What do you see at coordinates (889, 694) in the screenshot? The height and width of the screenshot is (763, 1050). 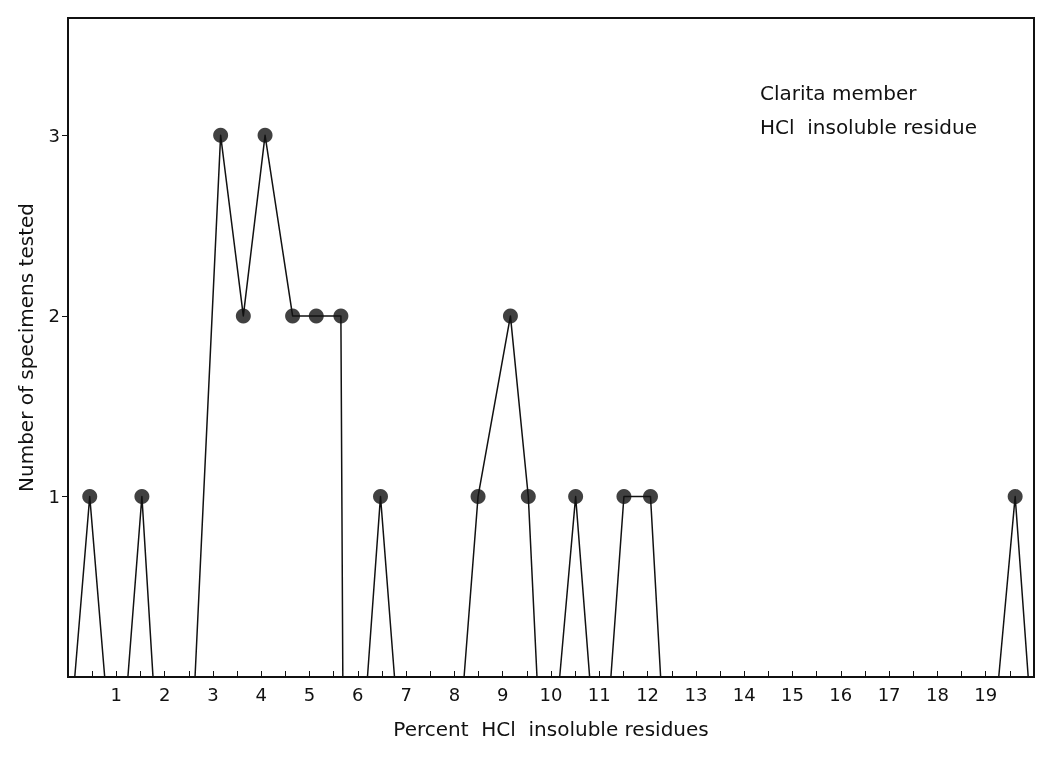 I see `x-tick-label: 17` at bounding box center [889, 694].